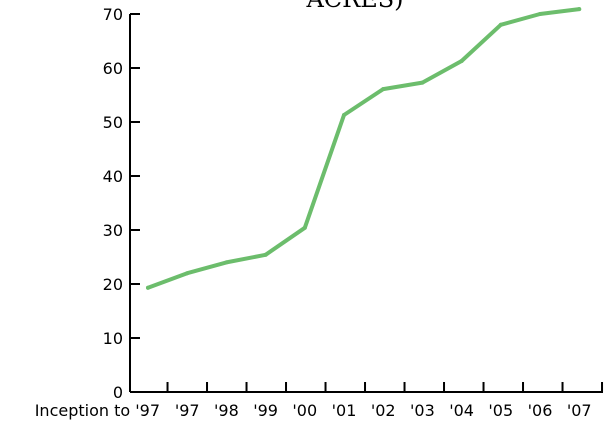 This screenshot has width=613, height=422. Describe the element at coordinates (113, 284) in the screenshot. I see `y-tick-label: 20` at that location.